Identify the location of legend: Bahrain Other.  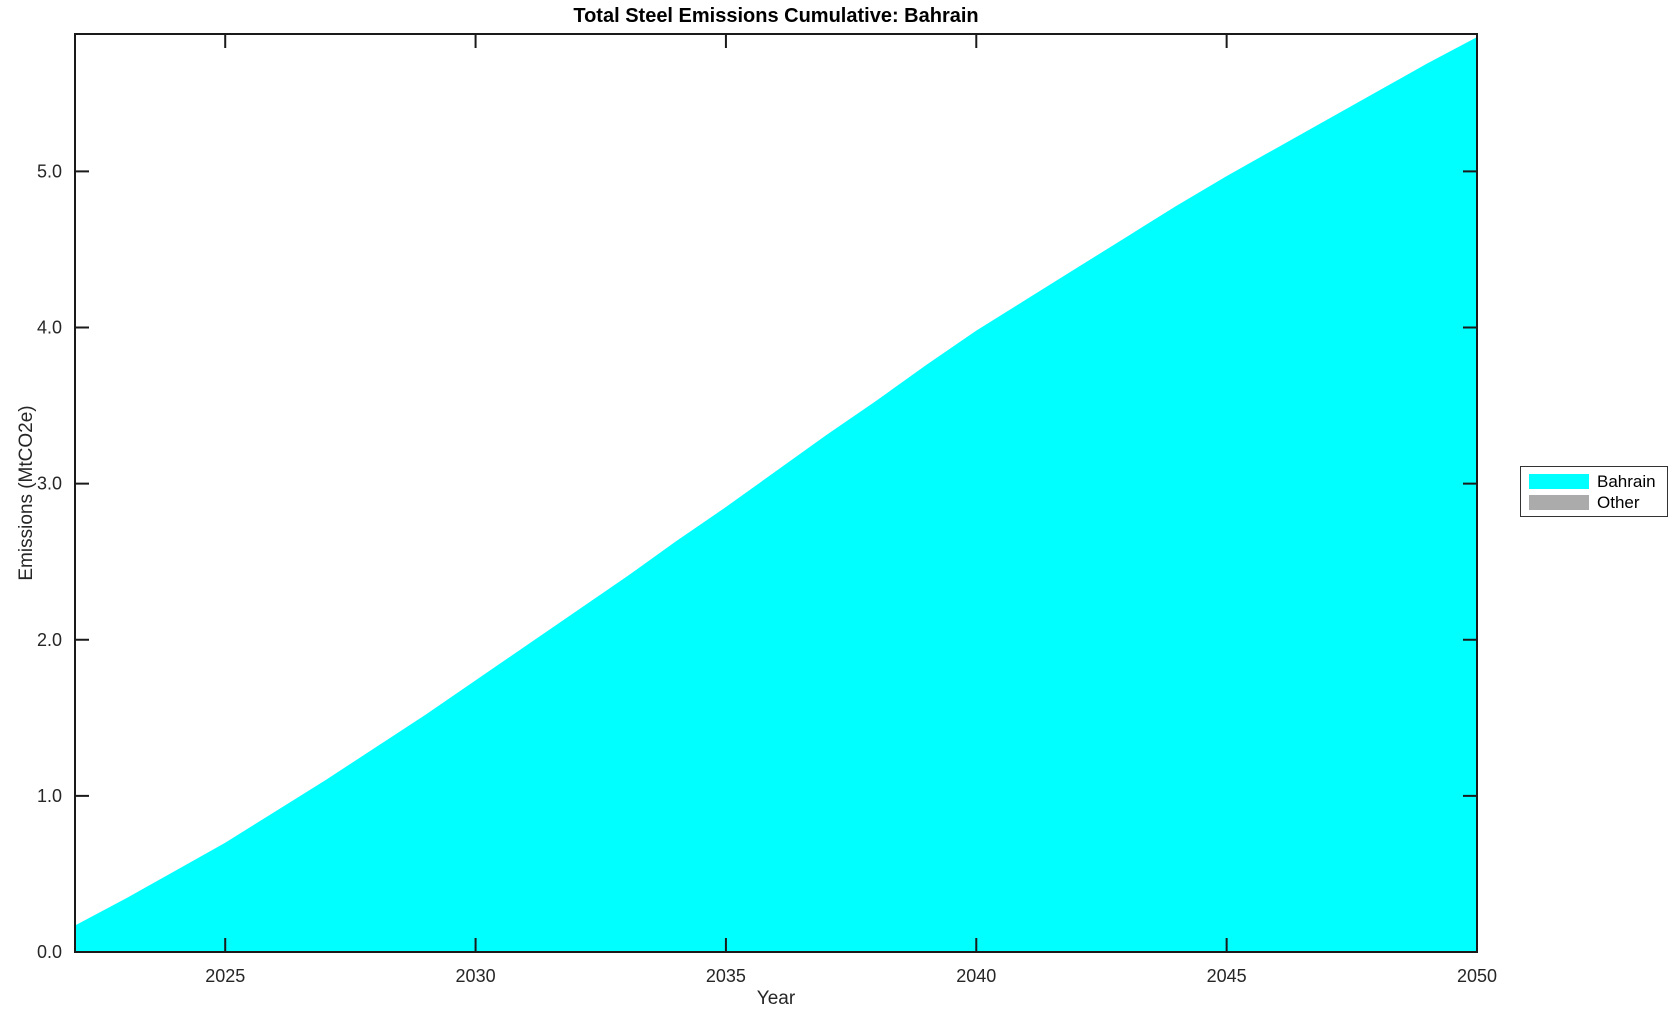
(1594, 491).